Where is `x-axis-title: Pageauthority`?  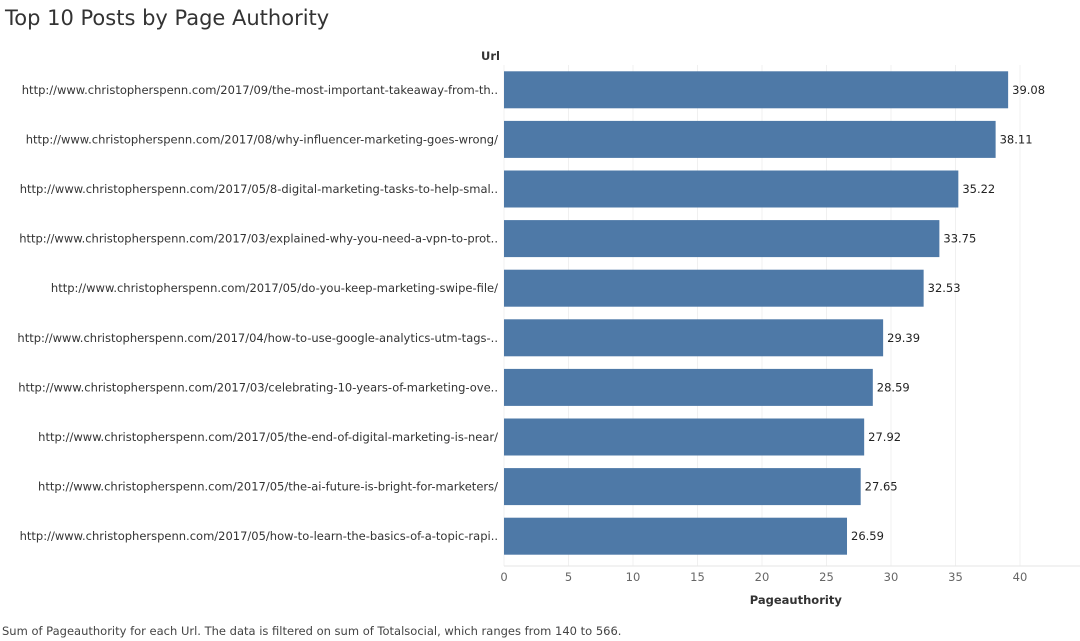
x-axis-title: Pageauthority is located at coordinates (796, 600).